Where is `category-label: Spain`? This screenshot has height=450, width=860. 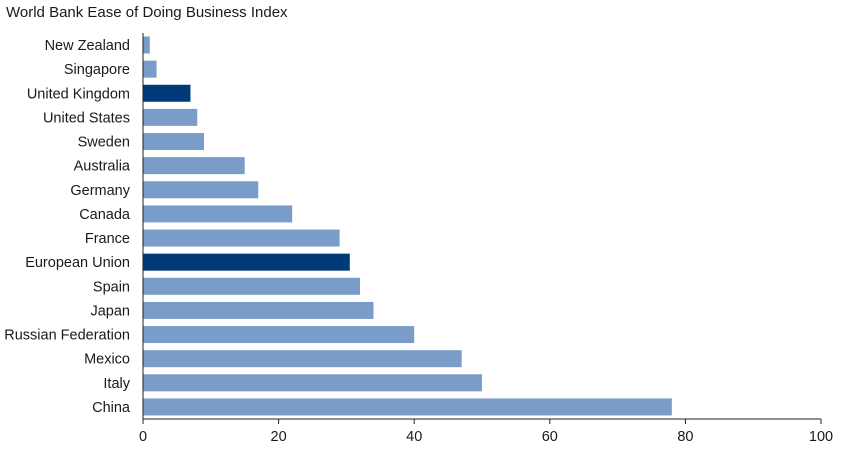 category-label: Spain is located at coordinates (111, 287).